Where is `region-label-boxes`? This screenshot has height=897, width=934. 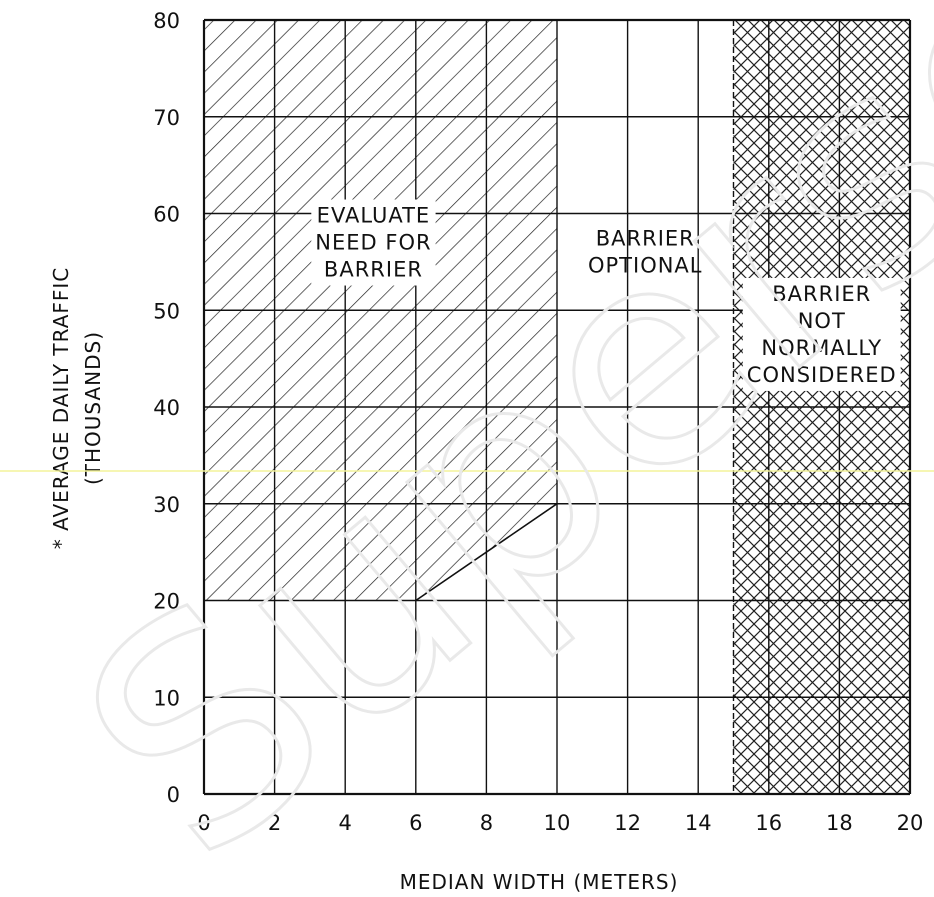
region-label-boxes is located at coordinates (606, 295).